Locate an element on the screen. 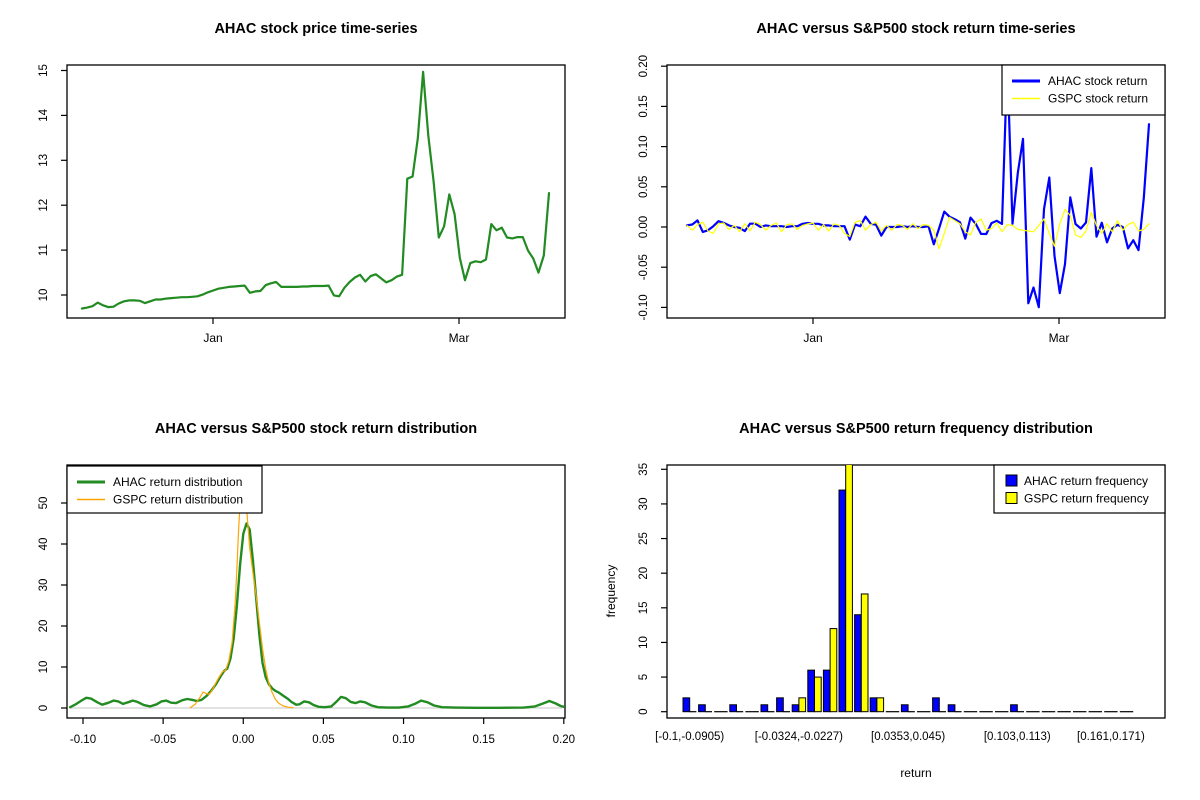 This screenshot has width=1200, height=800. bin-label: [-0.0324,-0.0227) is located at coordinates (799, 737).